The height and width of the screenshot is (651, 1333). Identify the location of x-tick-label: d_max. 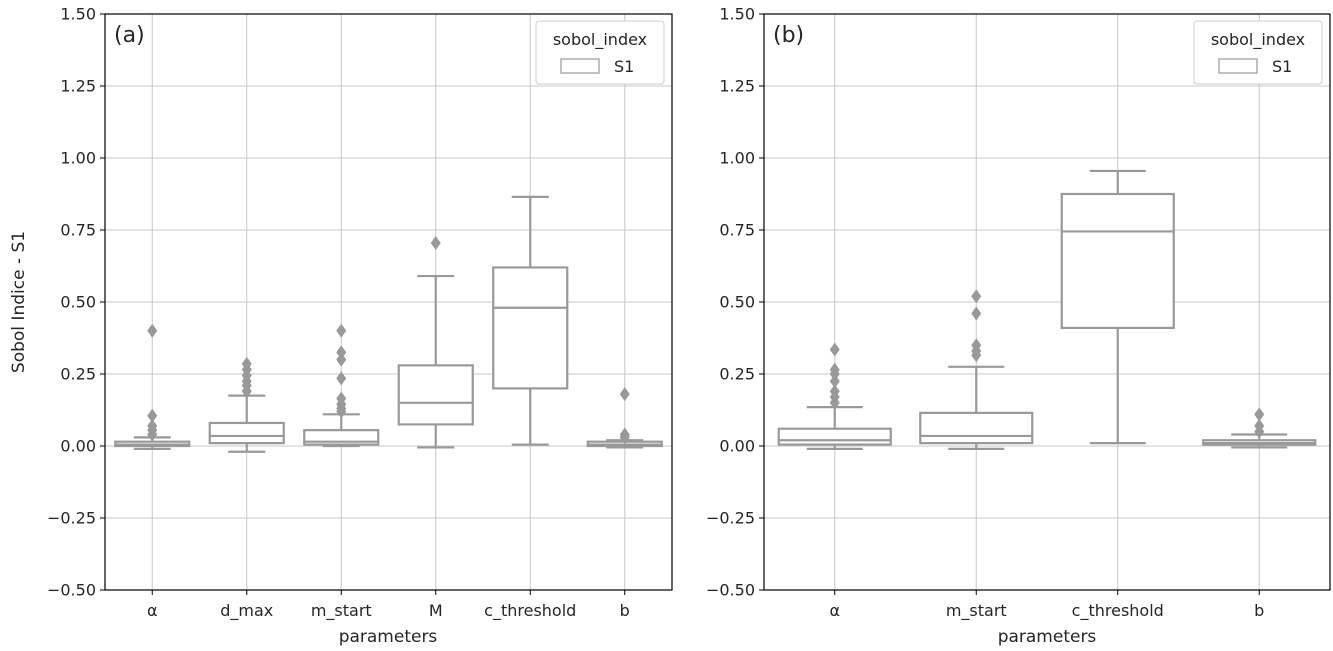
(246, 611).